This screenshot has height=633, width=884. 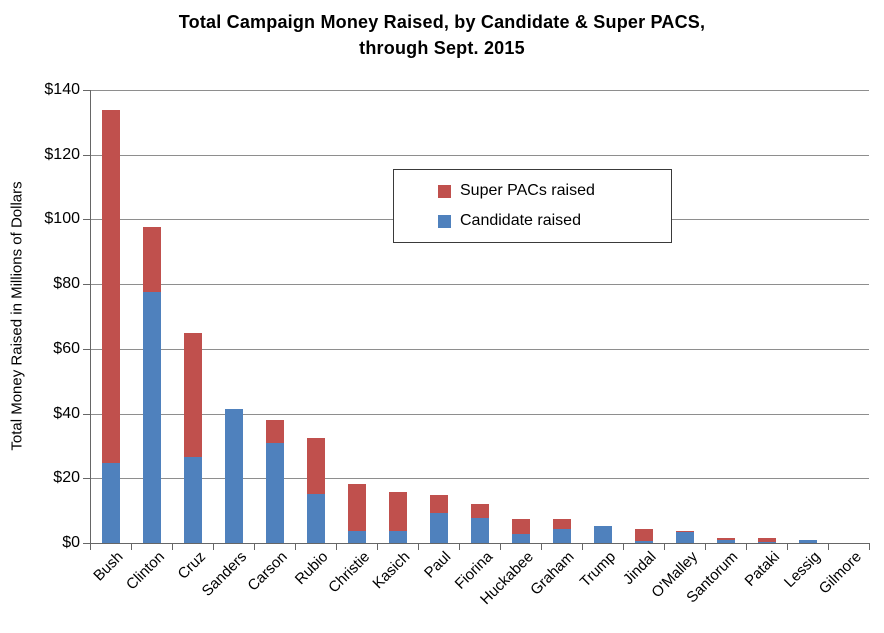 I want to click on x-axis-label: Graham, so click(x=552, y=573).